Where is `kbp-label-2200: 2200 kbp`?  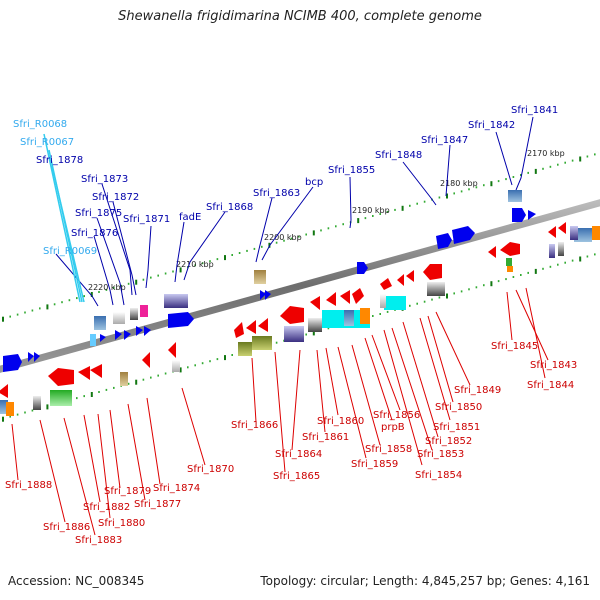
kbp-label-2200: 2200 kbp is located at coordinates (283, 237).